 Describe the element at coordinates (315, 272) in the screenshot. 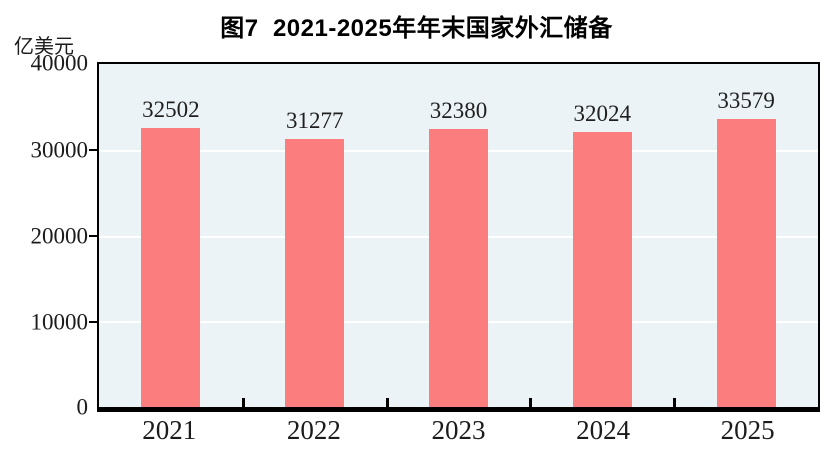

I see `bar-2022` at that location.